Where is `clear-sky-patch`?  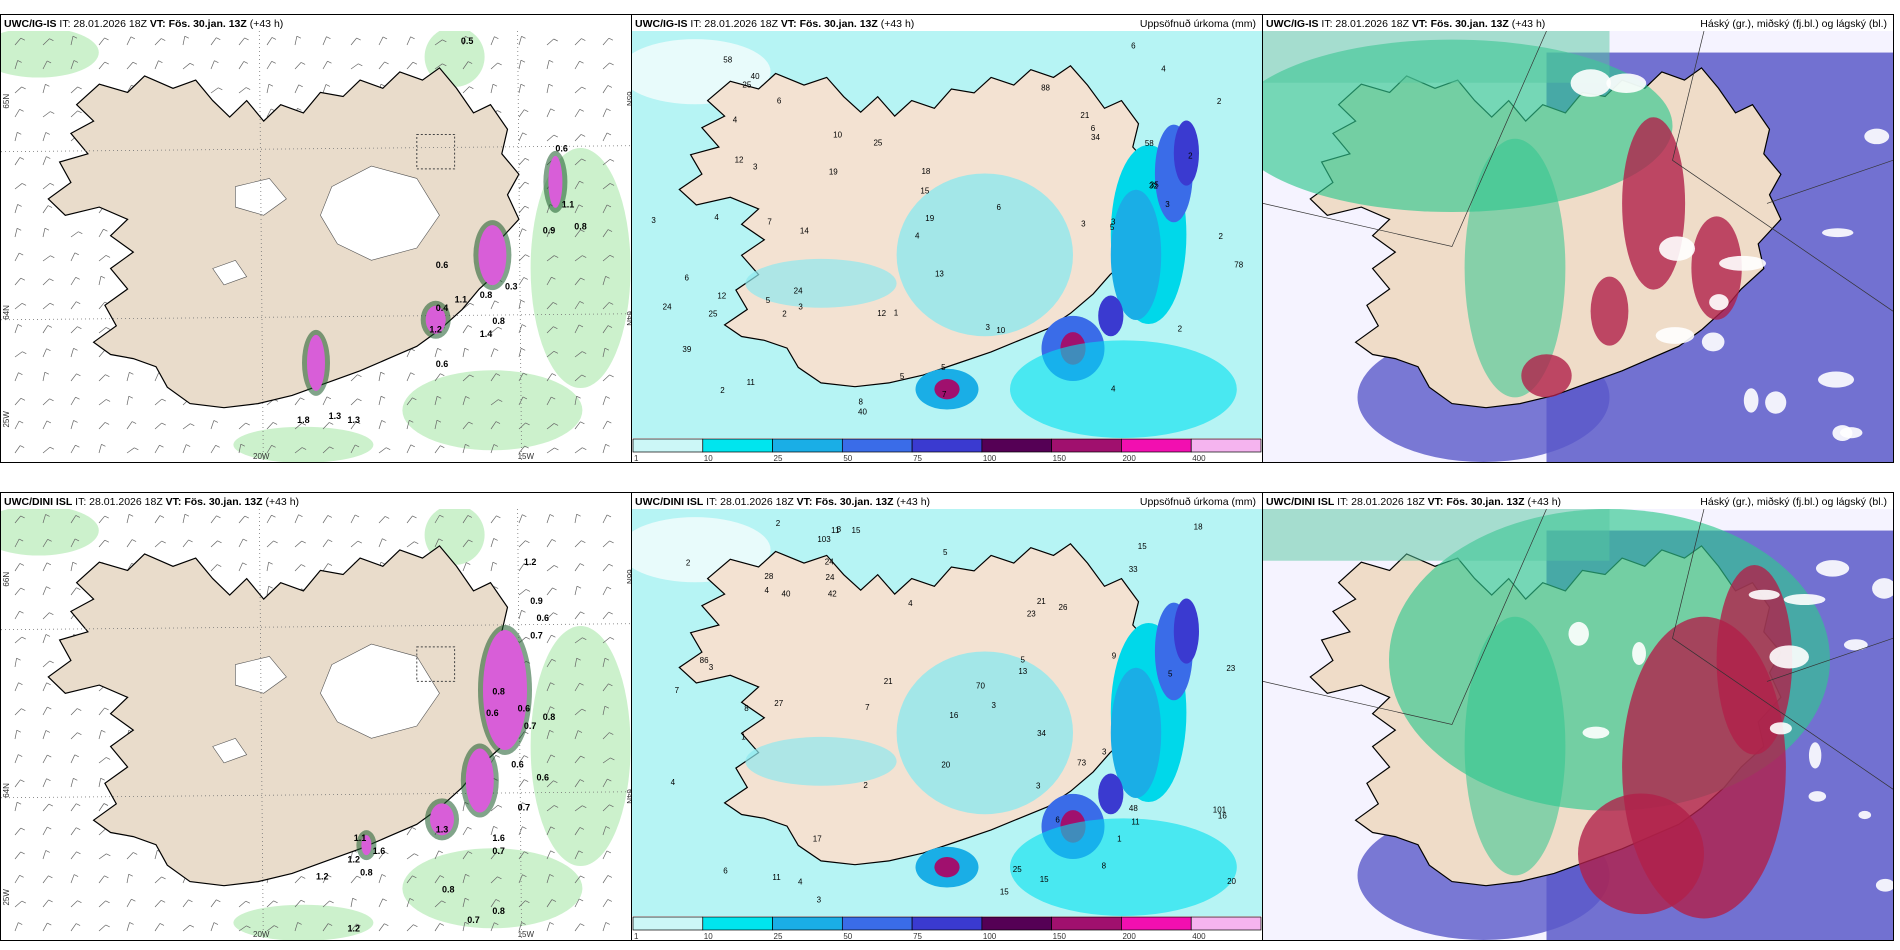 clear-sky-patch is located at coordinates (1842, 433).